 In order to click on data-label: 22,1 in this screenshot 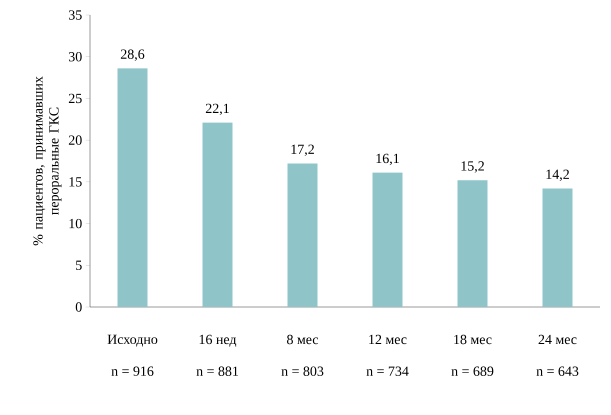, I will do `click(217, 110)`.